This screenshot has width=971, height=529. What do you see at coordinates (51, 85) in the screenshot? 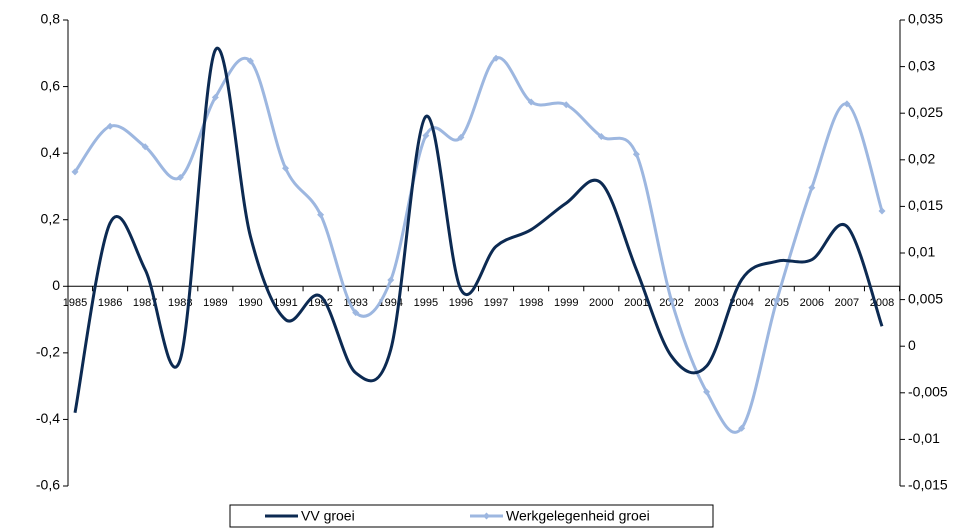
I see `y-tick-label: 0,6` at bounding box center [51, 85].